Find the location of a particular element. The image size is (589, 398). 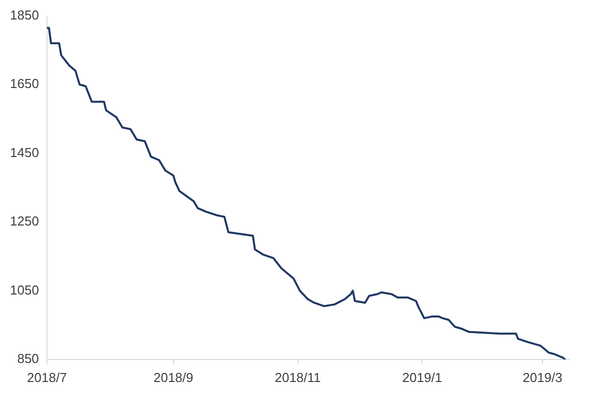

y-tick-label: 1850 is located at coordinates (24, 14).